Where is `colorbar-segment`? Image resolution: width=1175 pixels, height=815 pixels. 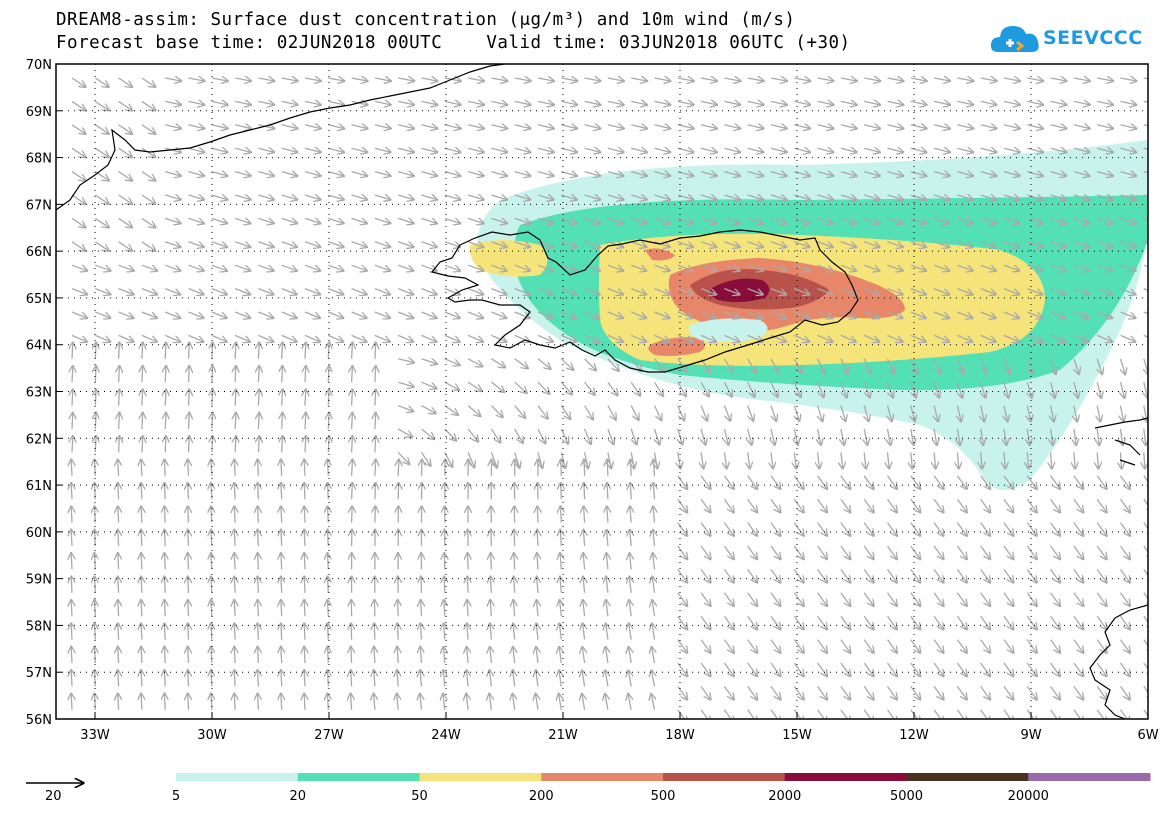 colorbar-segment is located at coordinates (237, 777).